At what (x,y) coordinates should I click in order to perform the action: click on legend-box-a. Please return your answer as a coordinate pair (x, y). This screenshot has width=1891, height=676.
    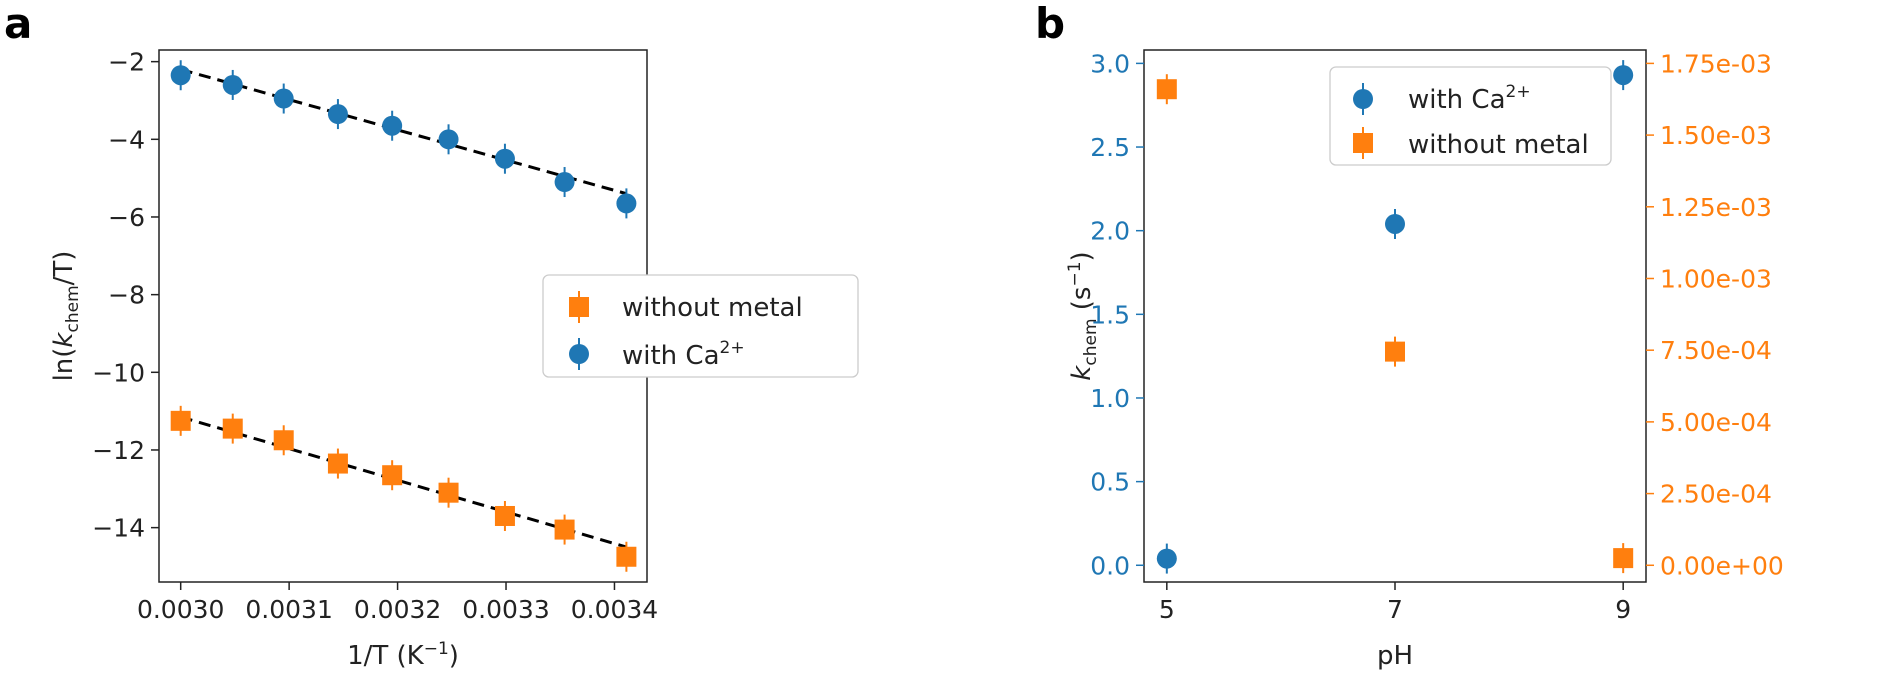
    Looking at the image, I should click on (700, 326).